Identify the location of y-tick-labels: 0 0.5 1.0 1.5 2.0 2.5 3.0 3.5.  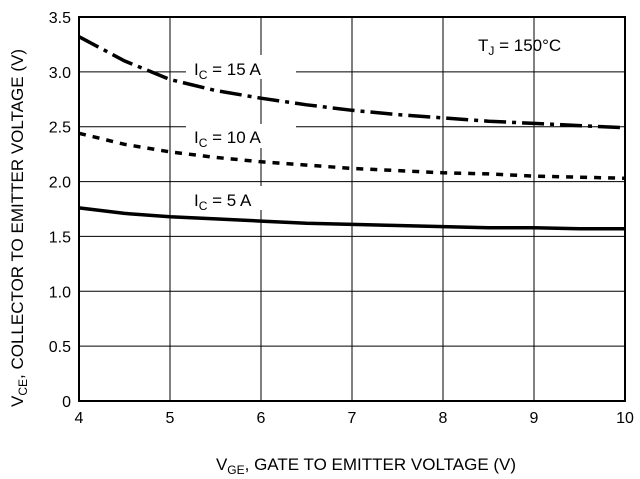
(60, 210).